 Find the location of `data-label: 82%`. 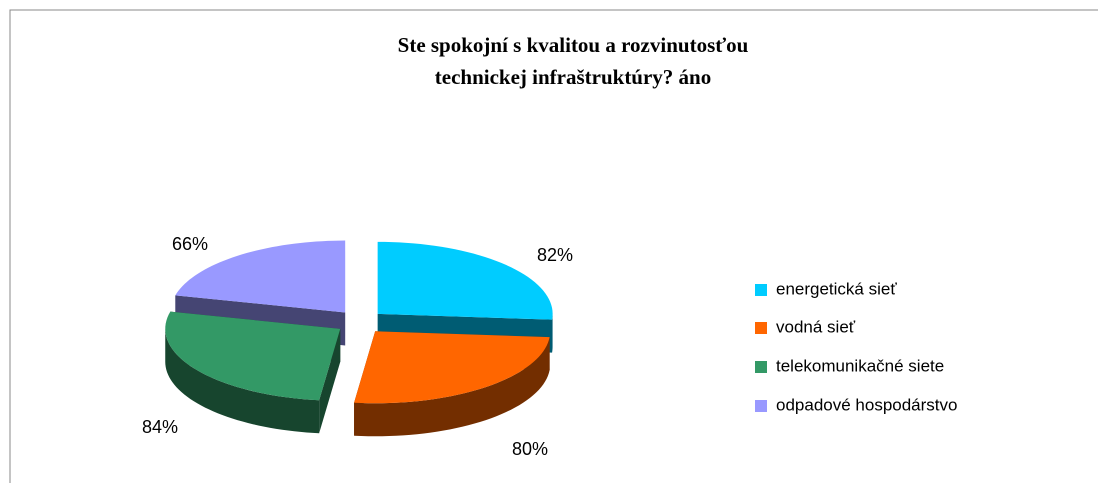

data-label: 82% is located at coordinates (555, 255).